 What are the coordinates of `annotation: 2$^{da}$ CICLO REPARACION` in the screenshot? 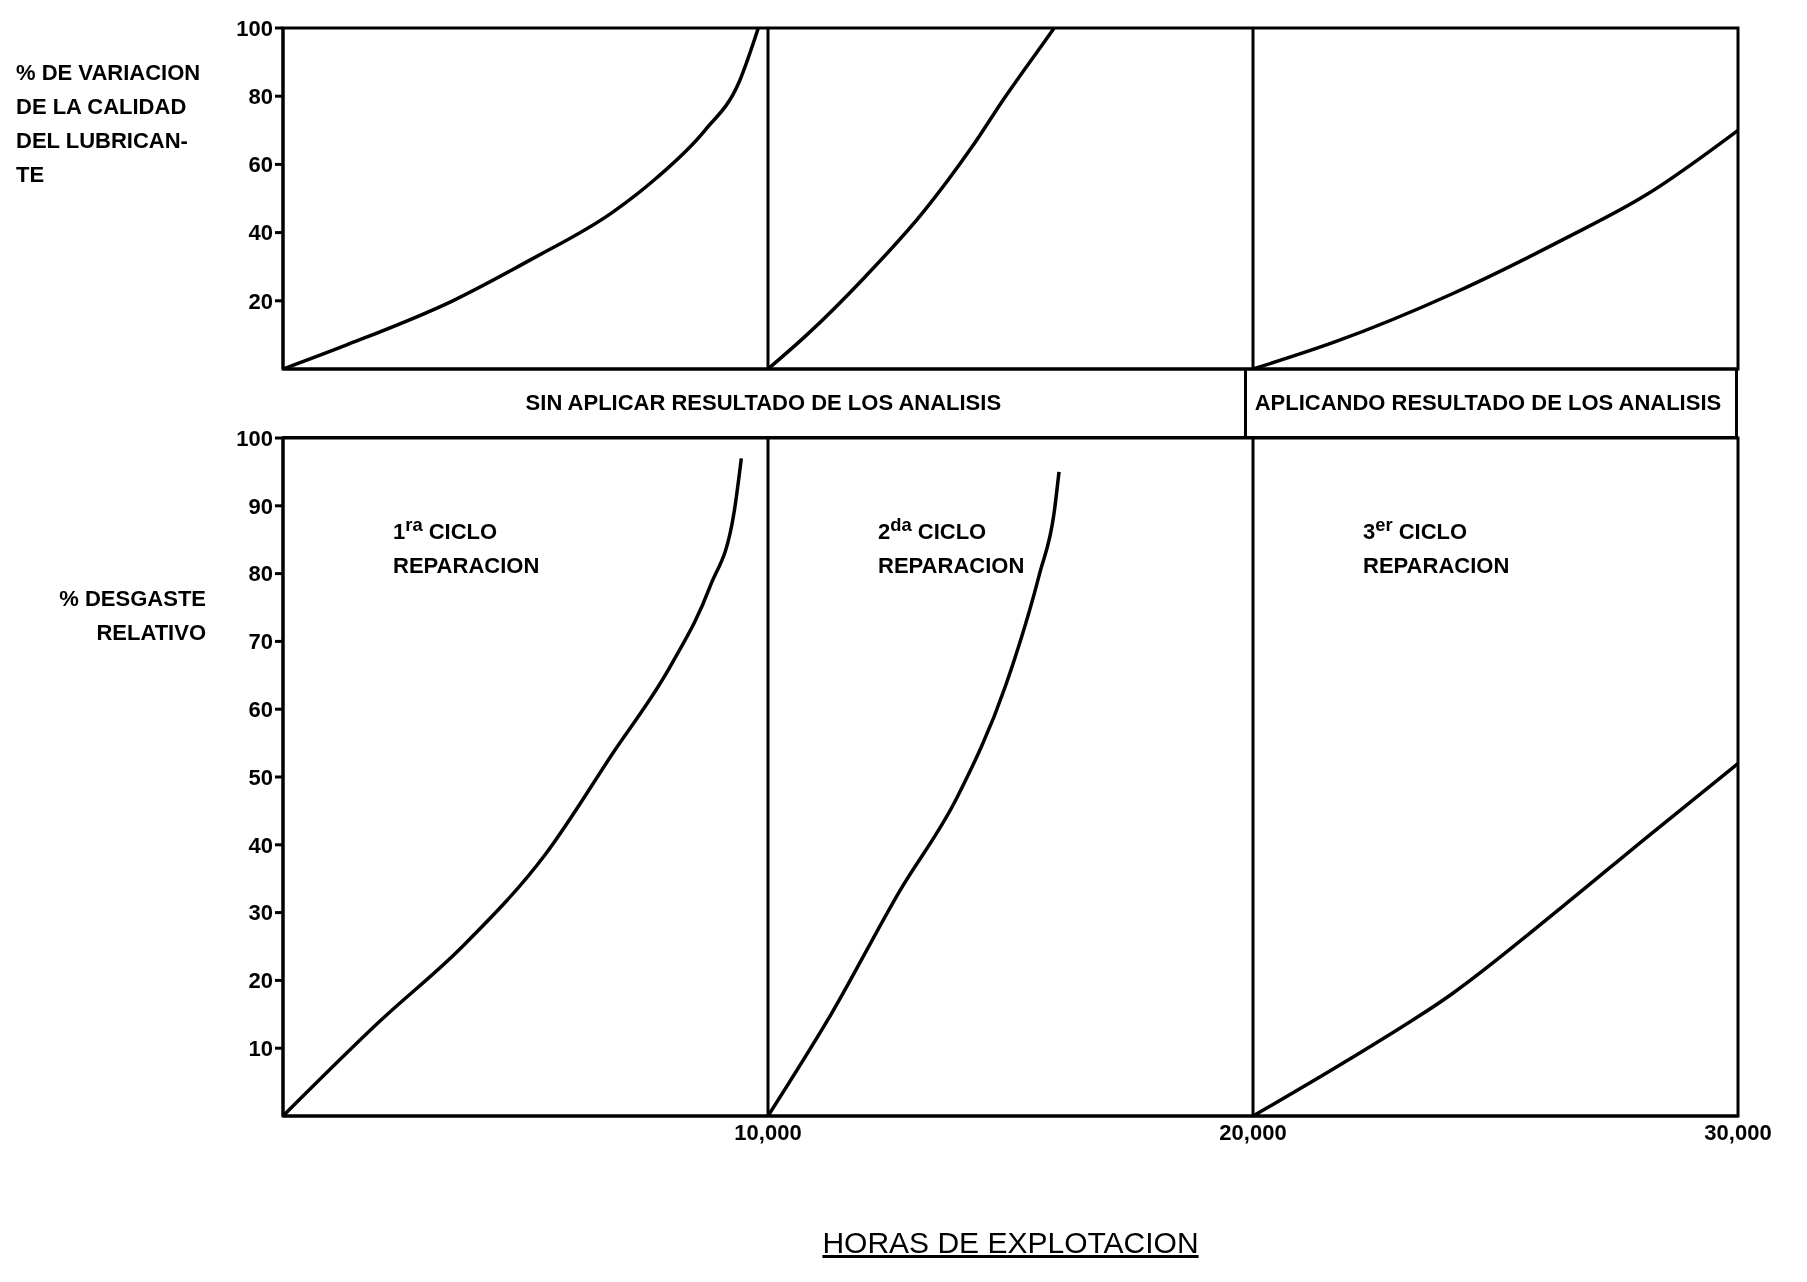 It's located at (952, 547).